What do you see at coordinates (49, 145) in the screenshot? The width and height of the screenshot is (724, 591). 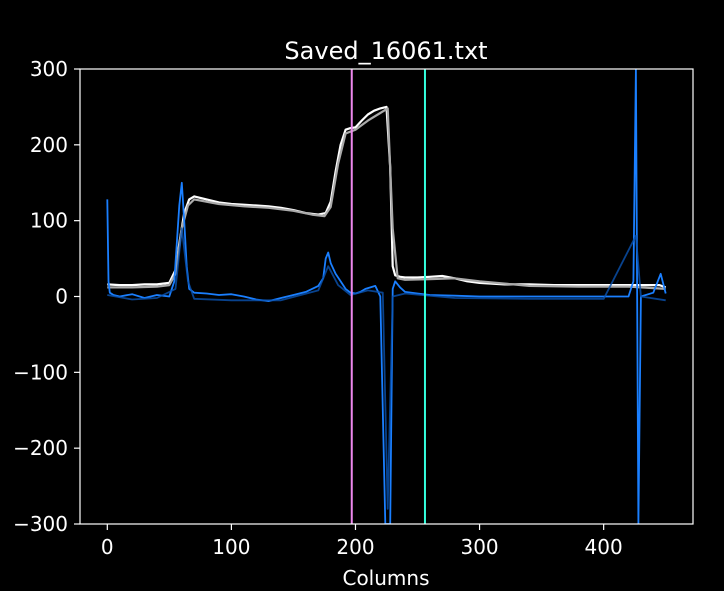 I see `y-tick-label: 200` at bounding box center [49, 145].